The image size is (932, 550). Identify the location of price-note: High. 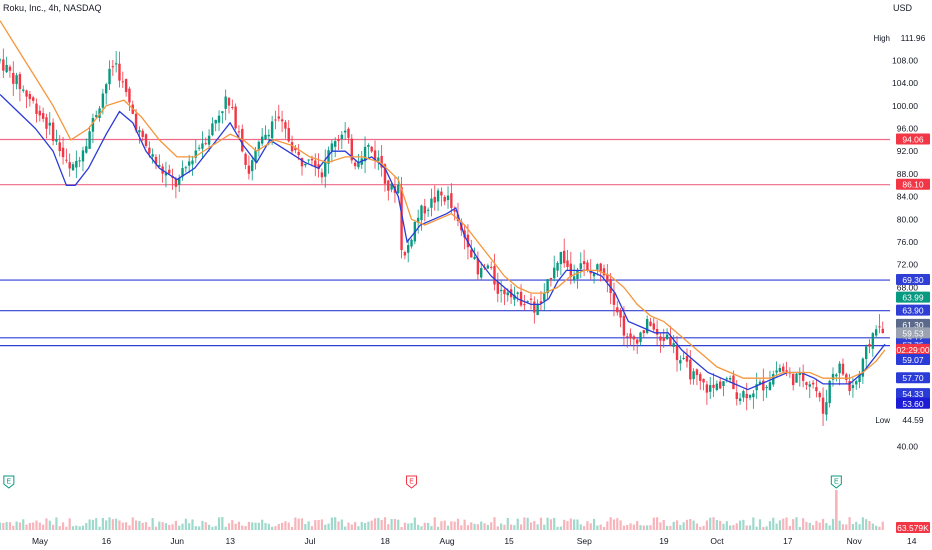
(882, 38).